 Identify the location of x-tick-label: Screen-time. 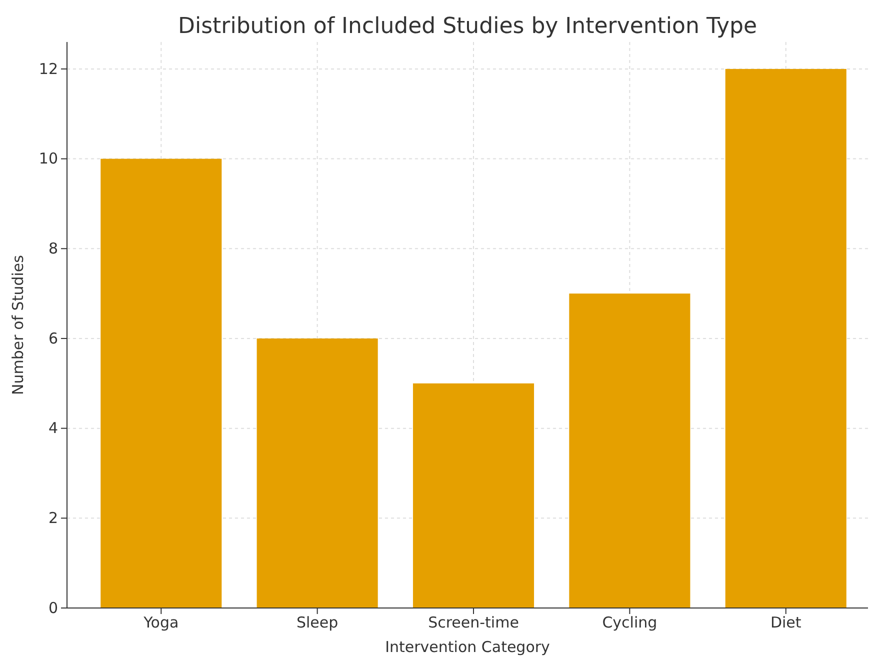
(473, 623).